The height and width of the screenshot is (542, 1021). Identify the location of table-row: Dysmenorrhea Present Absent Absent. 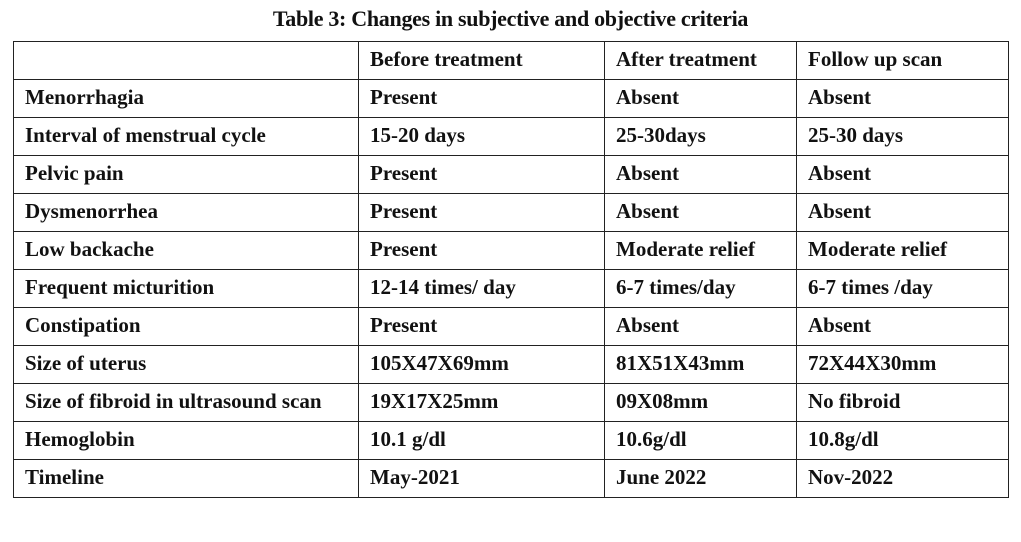
(511, 212).